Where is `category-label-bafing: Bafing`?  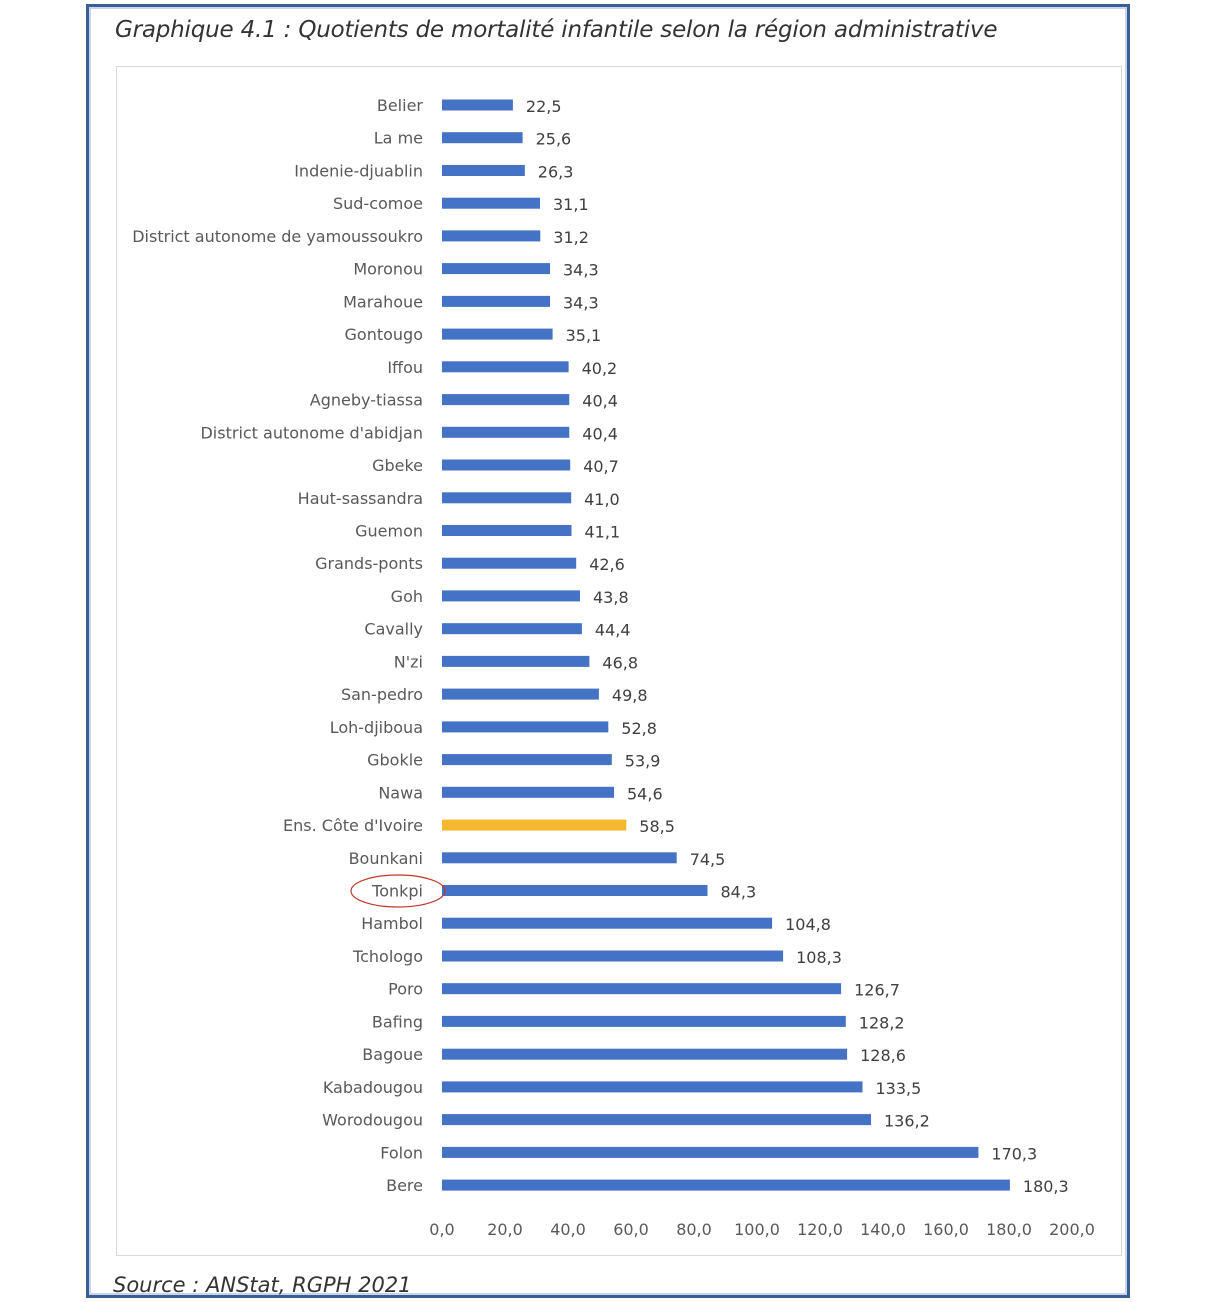
category-label-bafing: Bafing is located at coordinates (397, 1021).